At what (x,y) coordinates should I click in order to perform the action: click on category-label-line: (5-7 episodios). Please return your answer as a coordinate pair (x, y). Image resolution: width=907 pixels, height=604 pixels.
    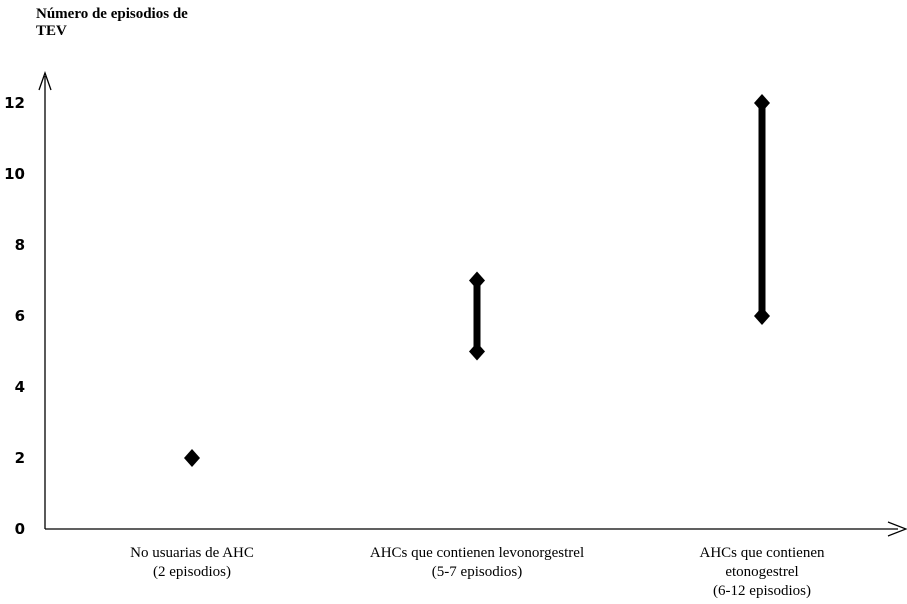
    Looking at the image, I should click on (477, 572).